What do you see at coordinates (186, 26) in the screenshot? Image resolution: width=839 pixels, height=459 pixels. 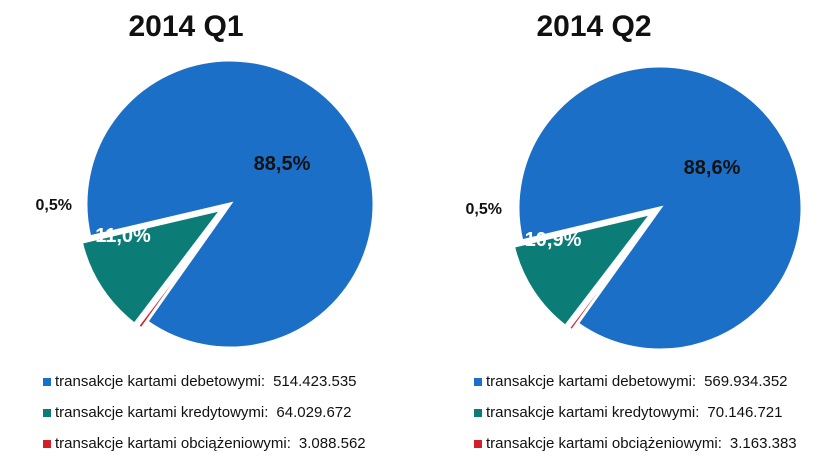 I see `chart-title: 2014 Q1` at bounding box center [186, 26].